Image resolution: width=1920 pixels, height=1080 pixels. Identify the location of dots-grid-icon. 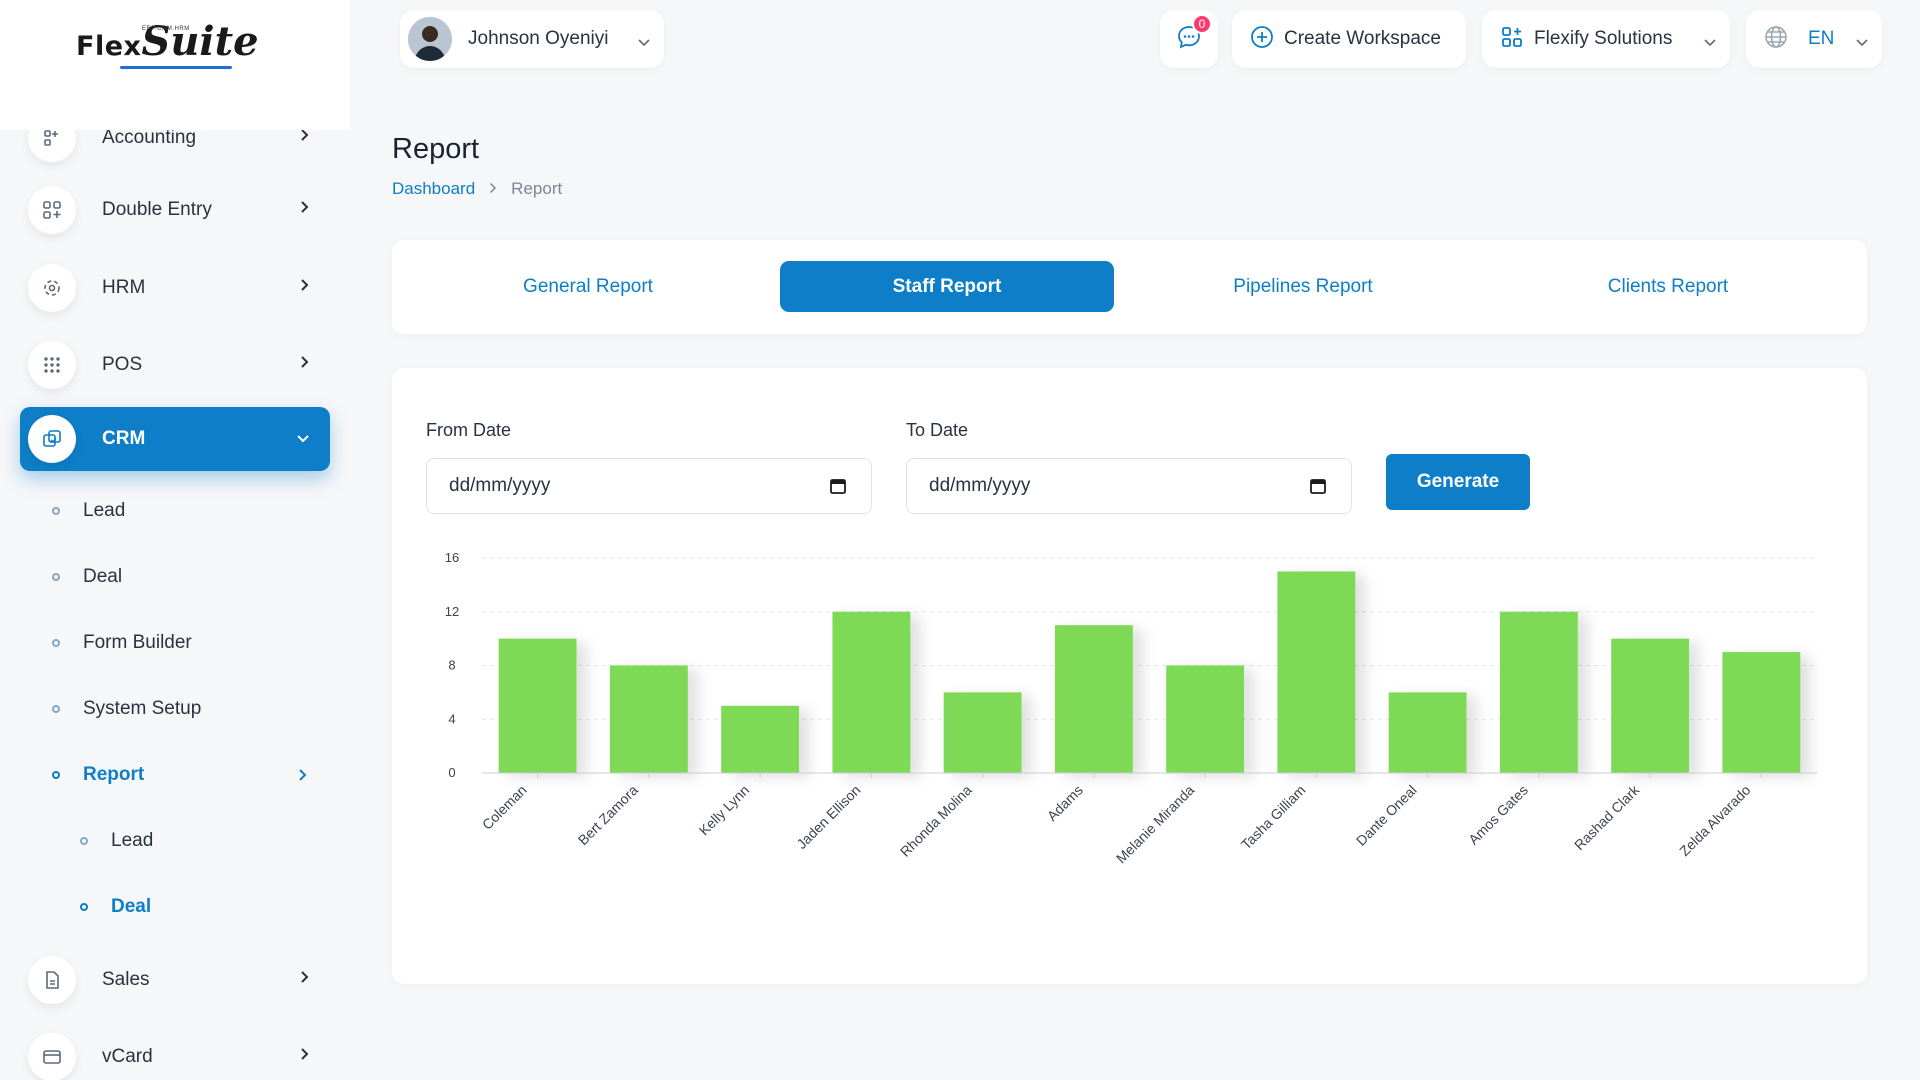
(52, 365).